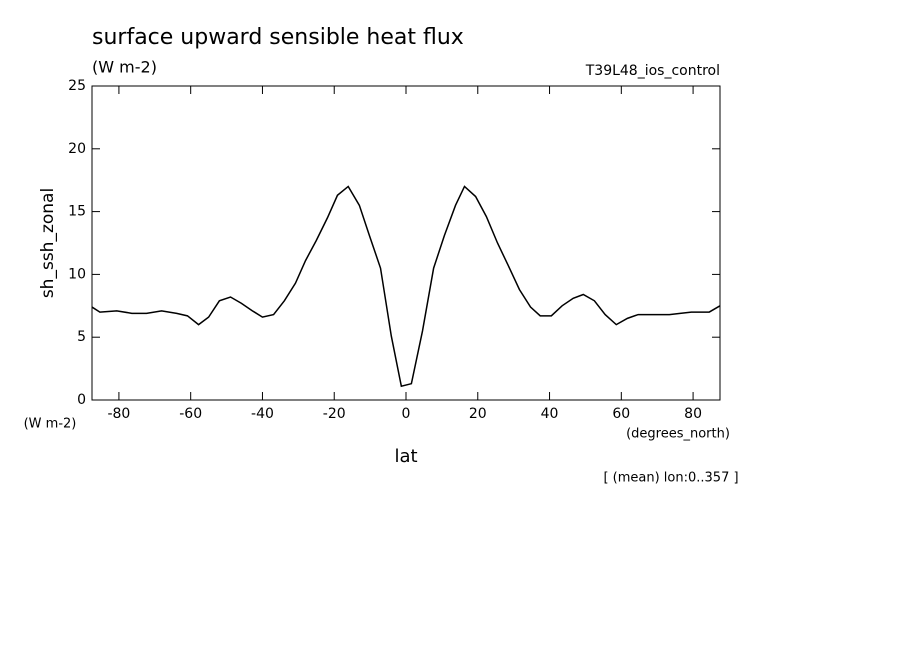 This screenshot has width=904, height=654. Describe the element at coordinates (670, 478) in the screenshot. I see `footnote: [ (mean) lon:0..357 ]` at that location.